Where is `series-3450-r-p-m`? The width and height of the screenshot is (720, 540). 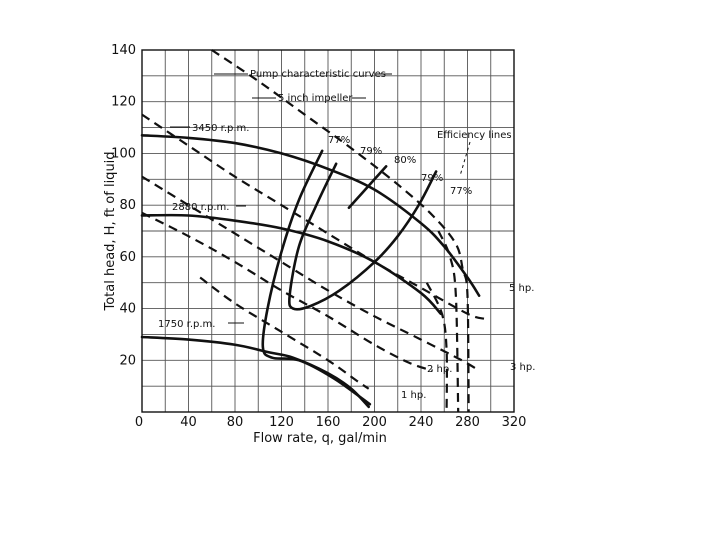
series-3450-r-p-m is located at coordinates (310, 215).